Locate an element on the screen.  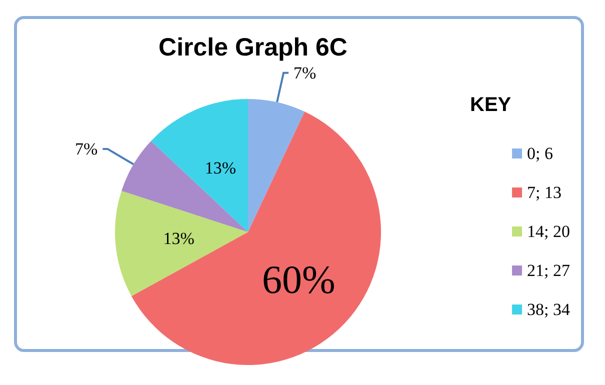
chart-title: Circle Graph 6C is located at coordinates (253, 48).